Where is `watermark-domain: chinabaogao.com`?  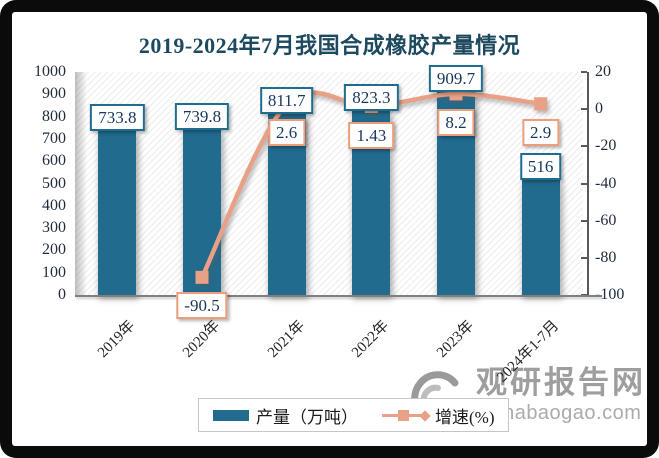
watermark-domain: chinabaogao.com is located at coordinates (559, 413).